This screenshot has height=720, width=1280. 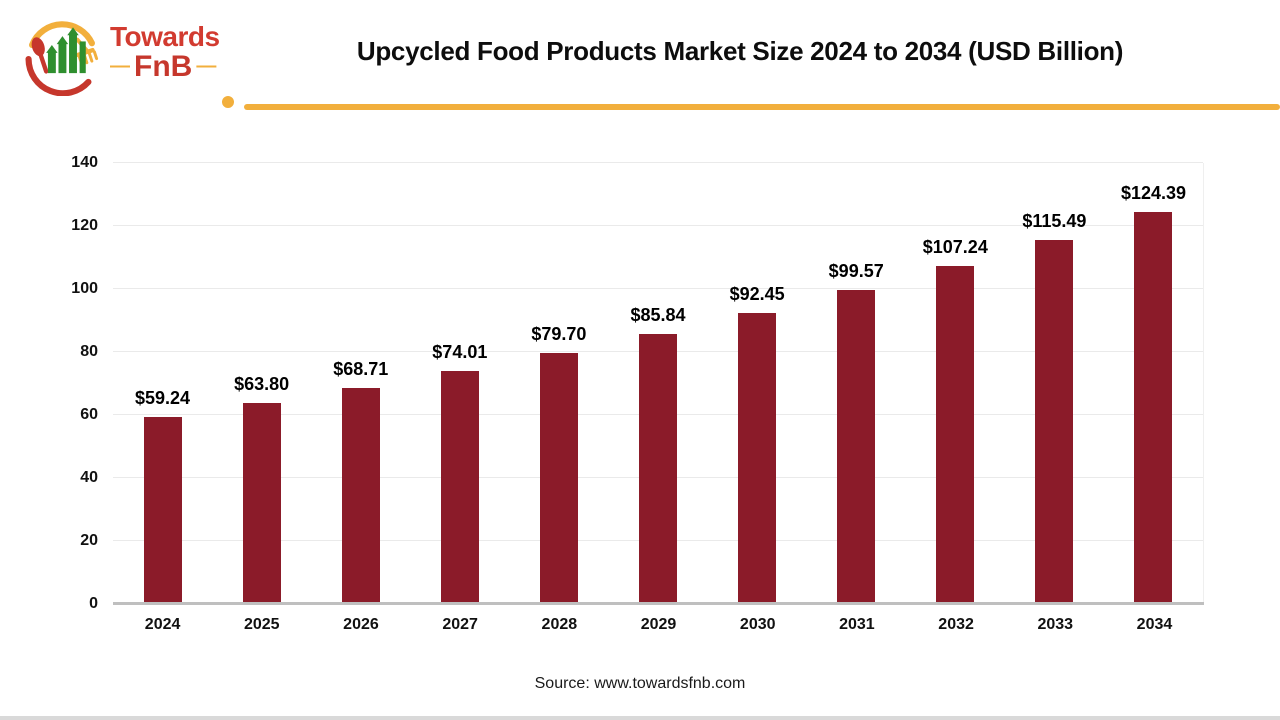 I want to click on bar-value-label: $124.39, so click(x=1153, y=193).